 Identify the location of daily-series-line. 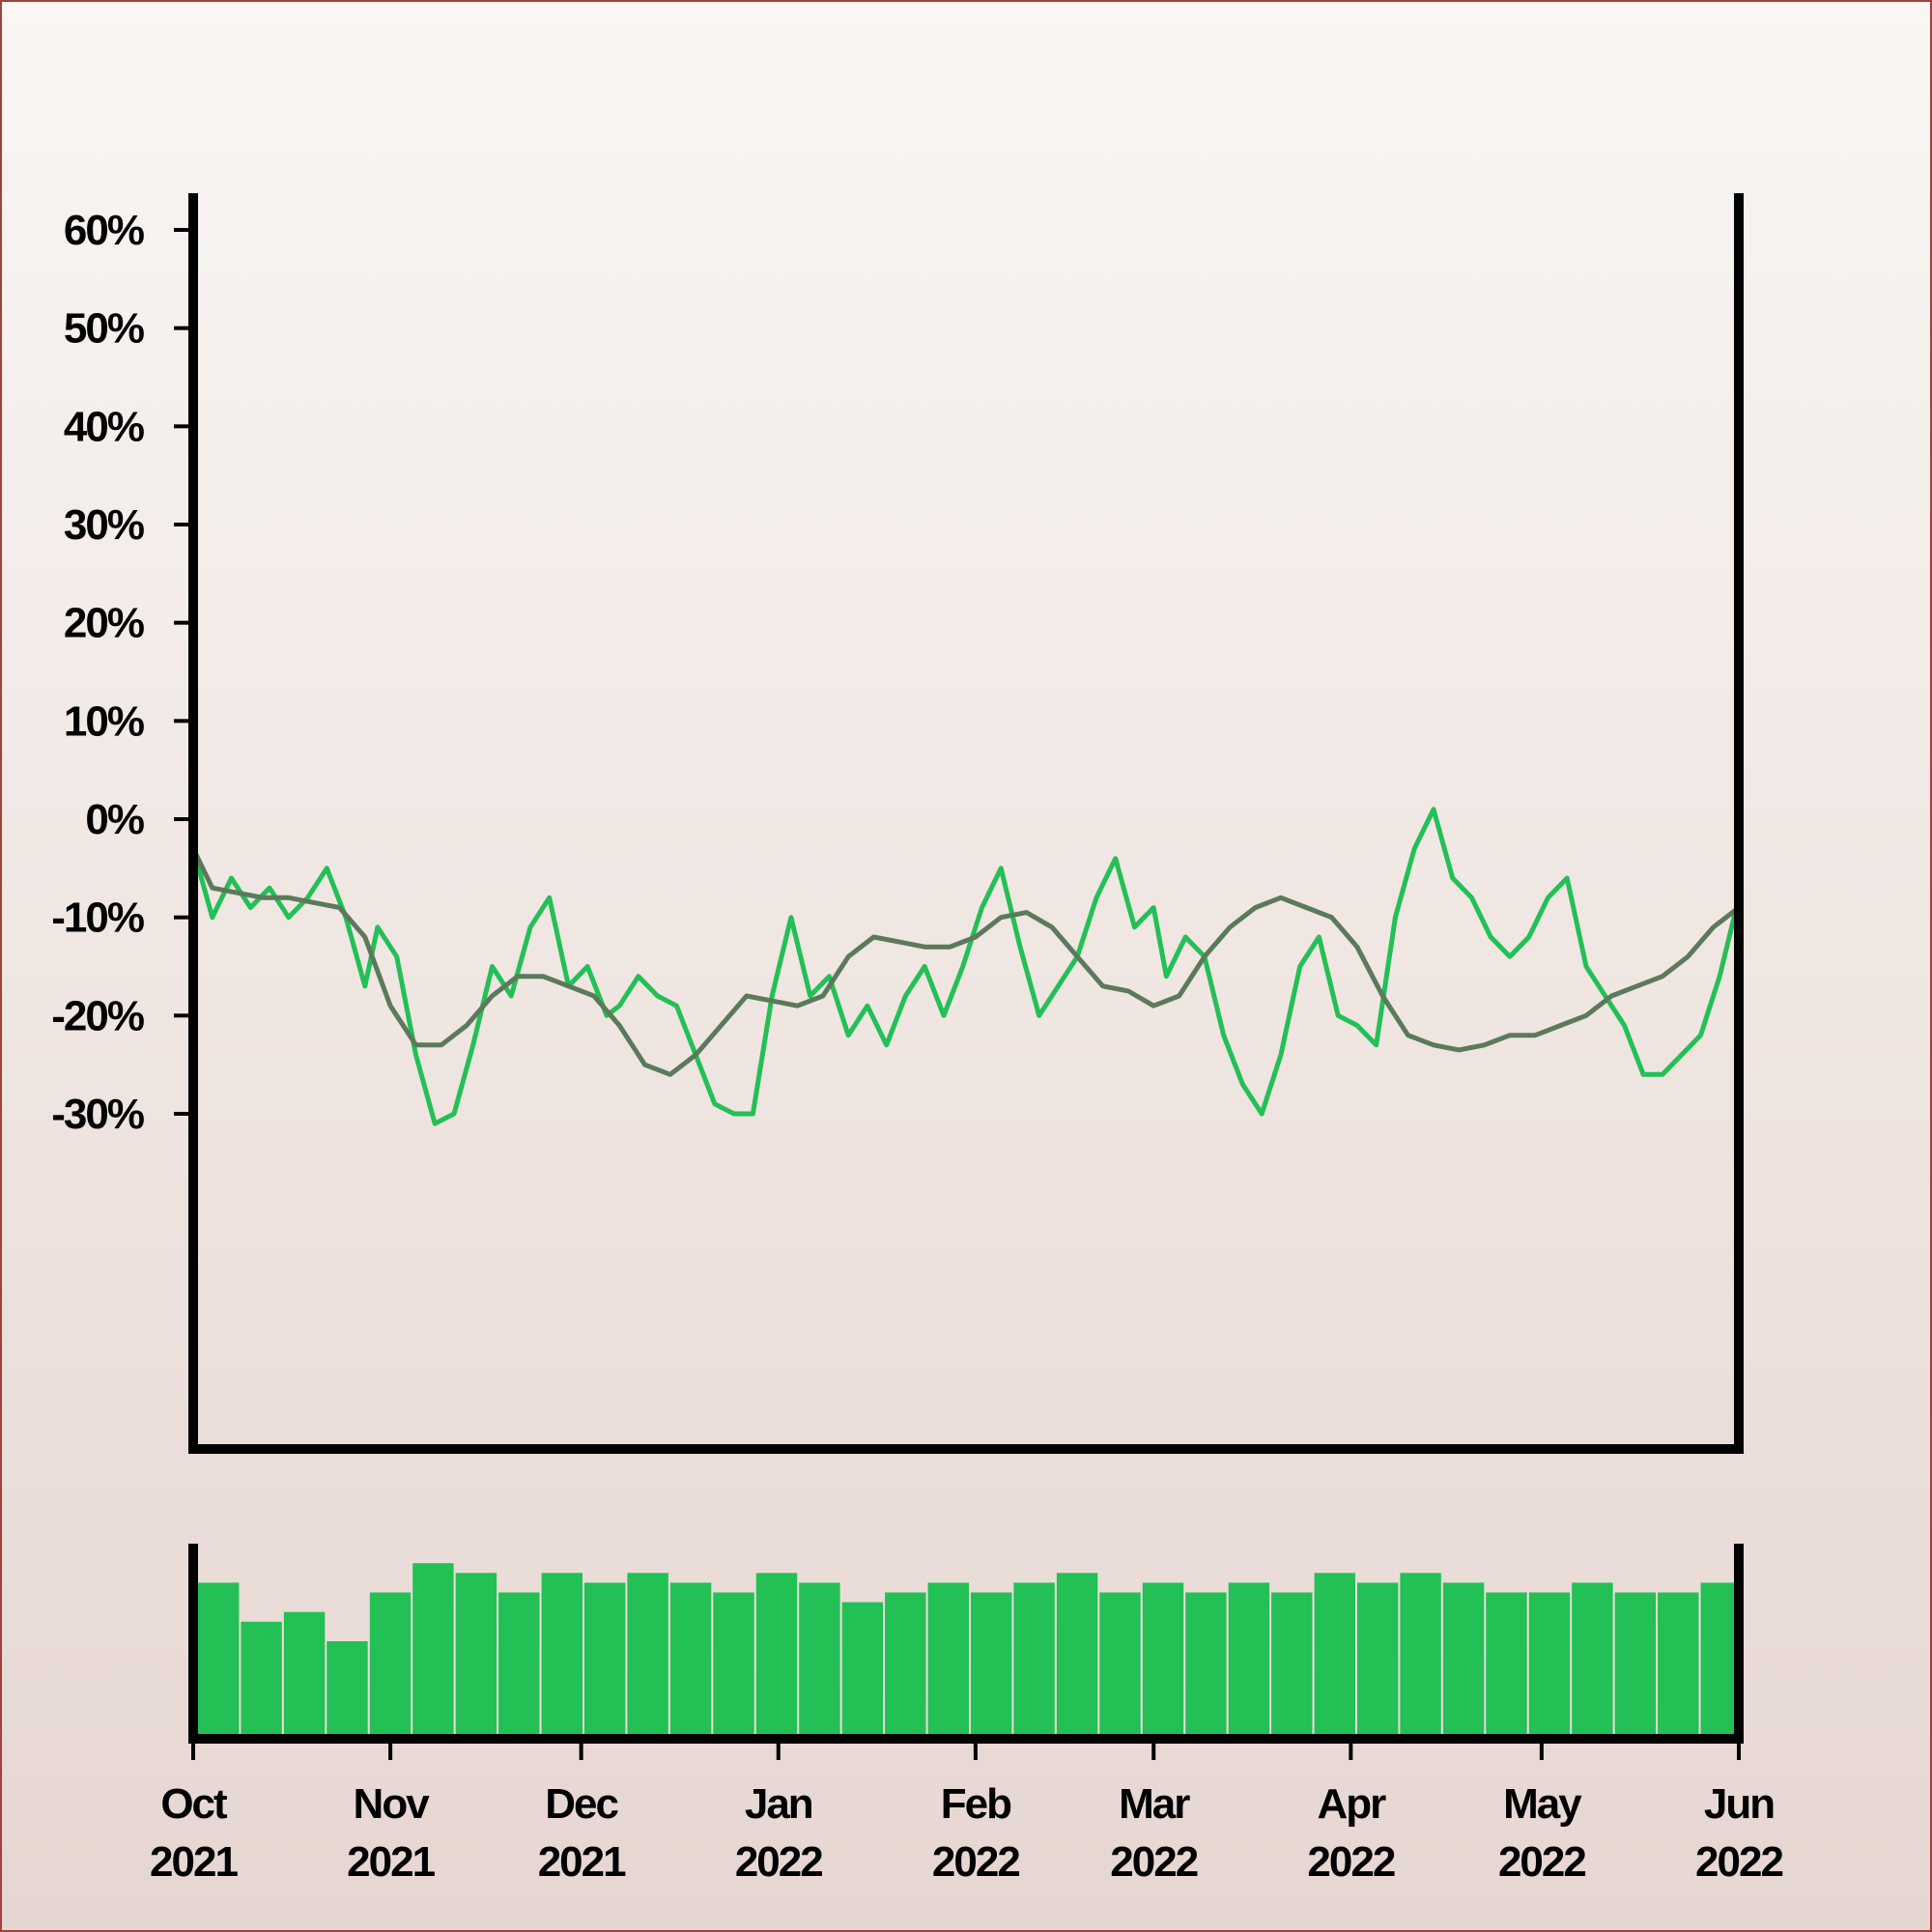
(966, 966).